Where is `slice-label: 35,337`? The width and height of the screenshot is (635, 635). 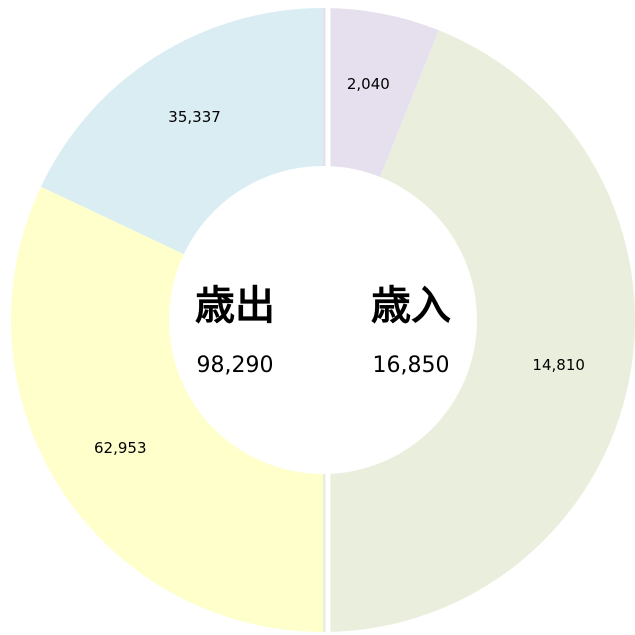
slice-label: 35,337 is located at coordinates (194, 117).